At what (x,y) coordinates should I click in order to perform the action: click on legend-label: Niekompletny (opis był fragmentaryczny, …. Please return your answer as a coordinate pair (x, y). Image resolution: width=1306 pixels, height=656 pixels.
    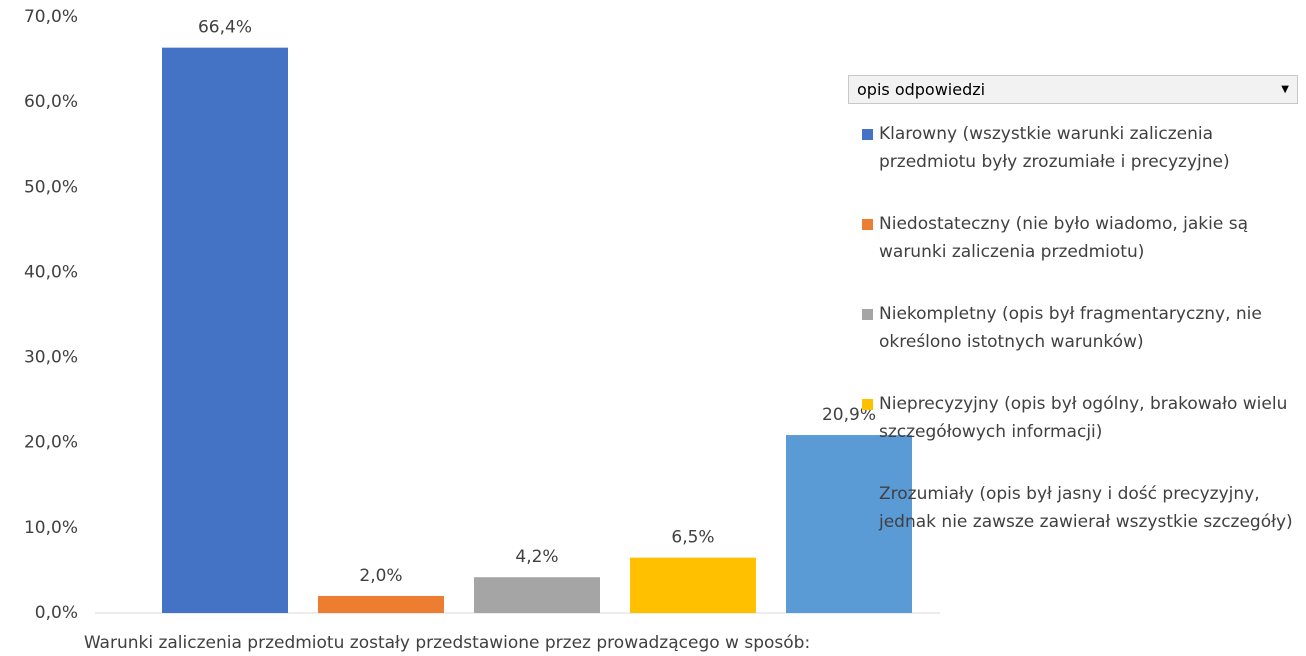
    Looking at the image, I should click on (1070, 328).